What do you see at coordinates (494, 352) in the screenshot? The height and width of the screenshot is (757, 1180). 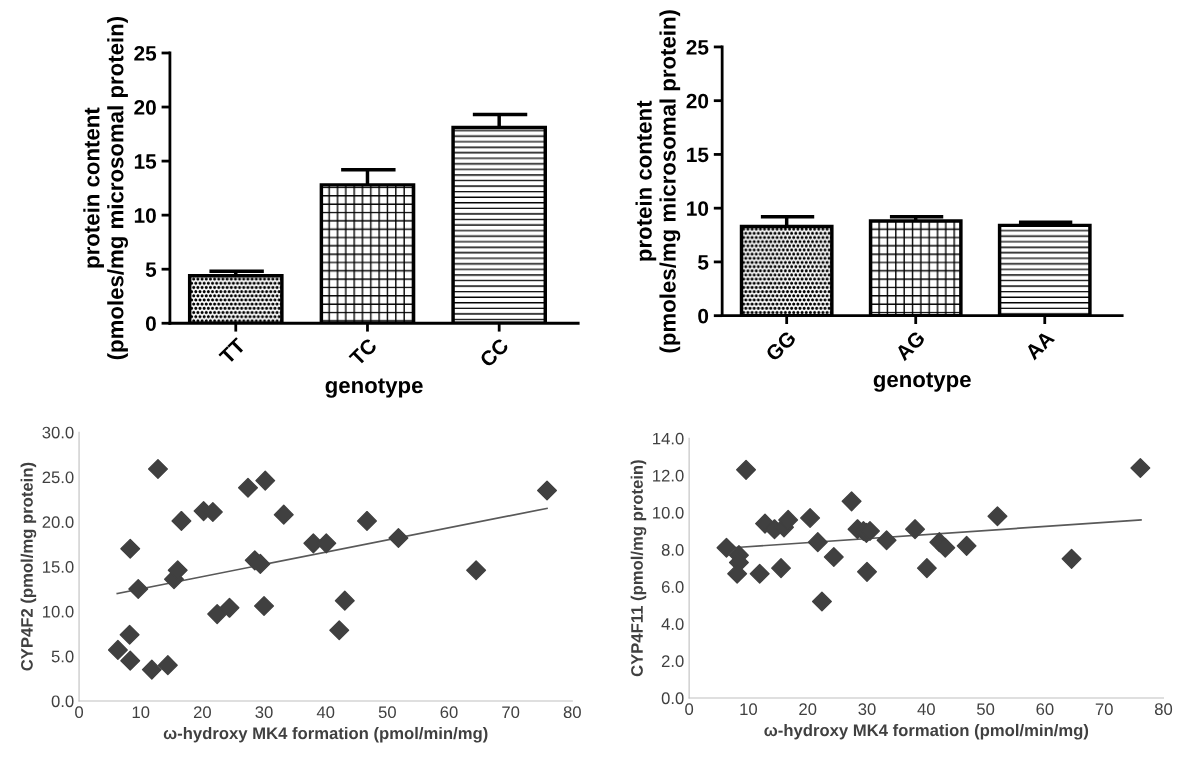 I see `x-tick-label: CC` at bounding box center [494, 352].